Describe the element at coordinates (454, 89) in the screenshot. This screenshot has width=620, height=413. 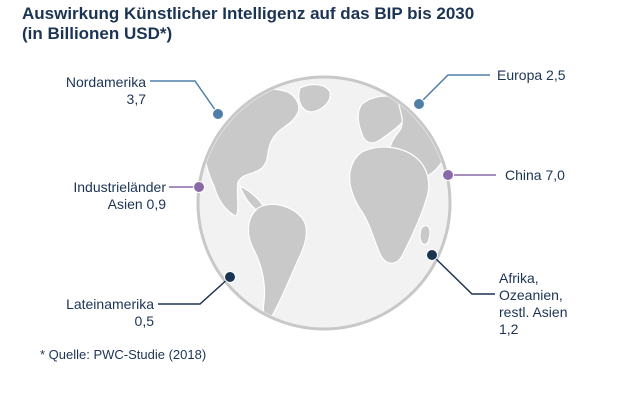
I see `connector-europa` at that location.